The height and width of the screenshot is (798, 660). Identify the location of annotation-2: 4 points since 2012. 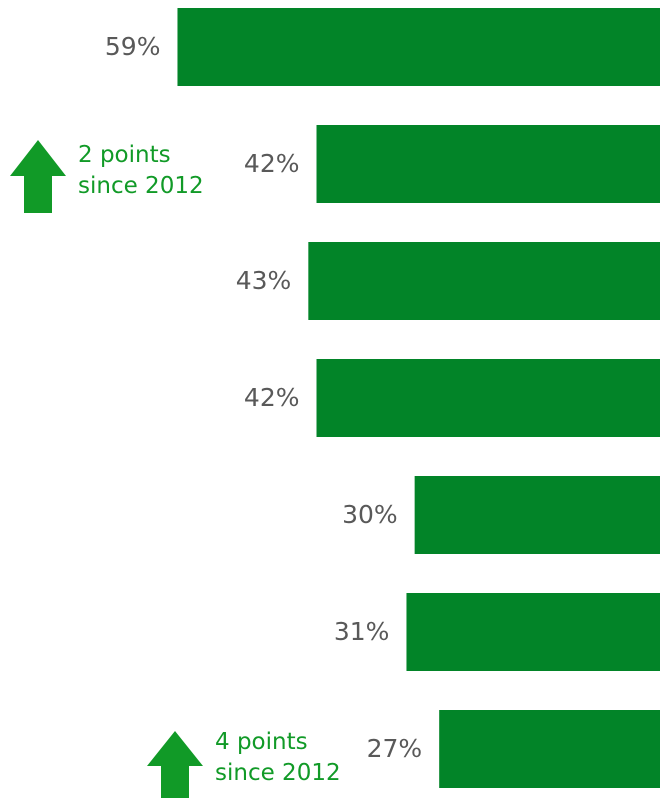
(244, 763).